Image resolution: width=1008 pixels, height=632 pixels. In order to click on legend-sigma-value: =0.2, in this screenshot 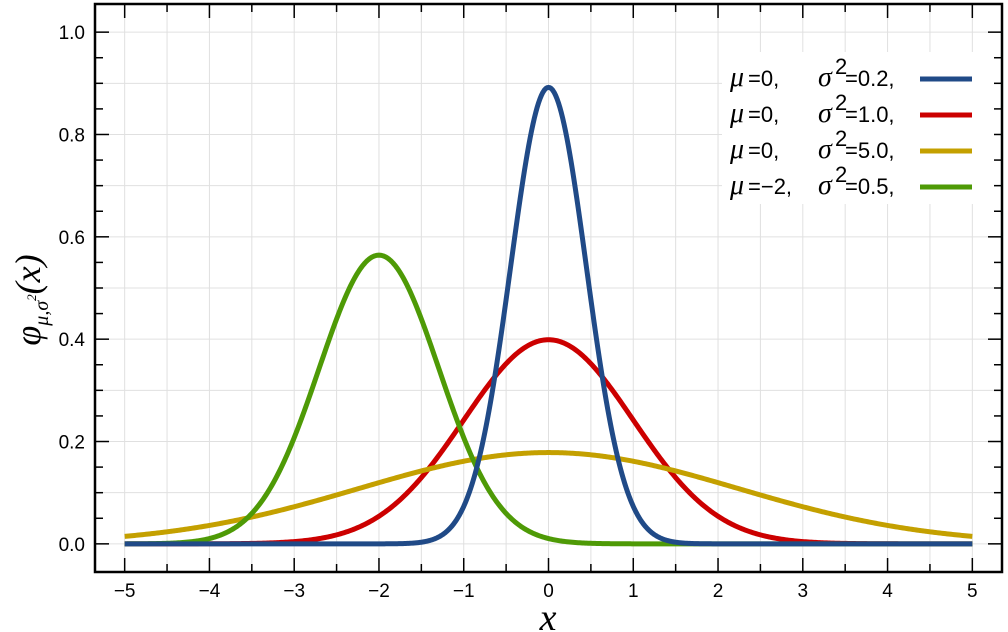, I will do `click(870, 78)`.